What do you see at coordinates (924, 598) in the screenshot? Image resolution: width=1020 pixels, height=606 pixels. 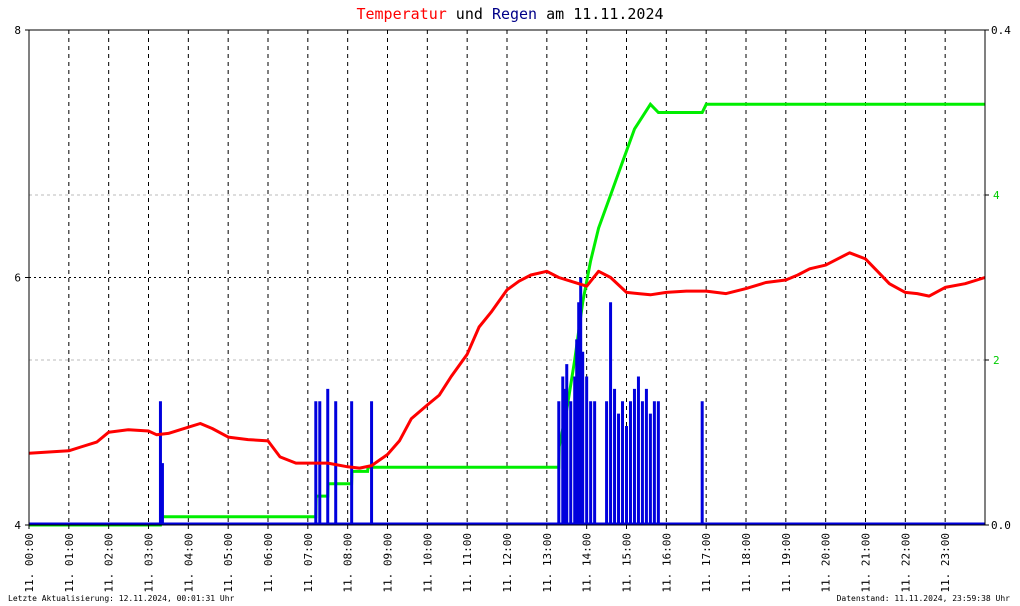 I see `footer-data-state: Datenstand: 11.11.2024, 23:59:38 Uhr` at bounding box center [924, 598].